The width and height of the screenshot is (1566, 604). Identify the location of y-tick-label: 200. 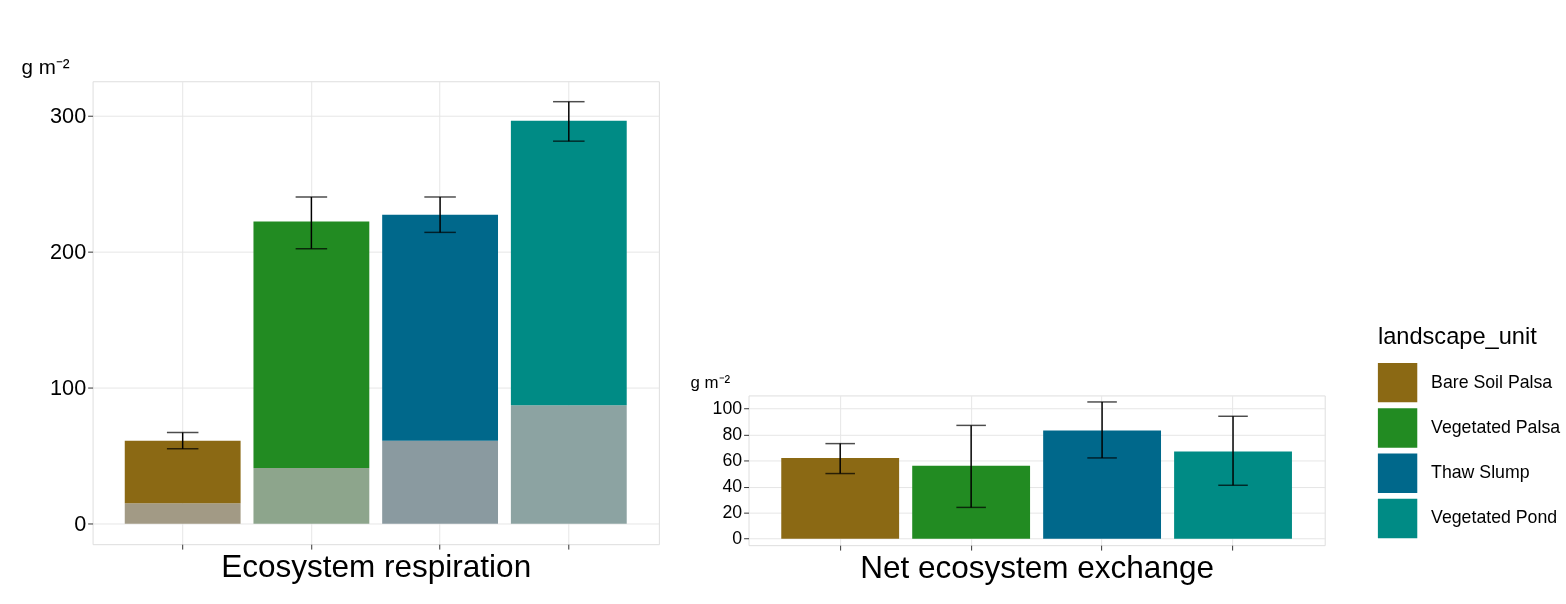
(68, 251).